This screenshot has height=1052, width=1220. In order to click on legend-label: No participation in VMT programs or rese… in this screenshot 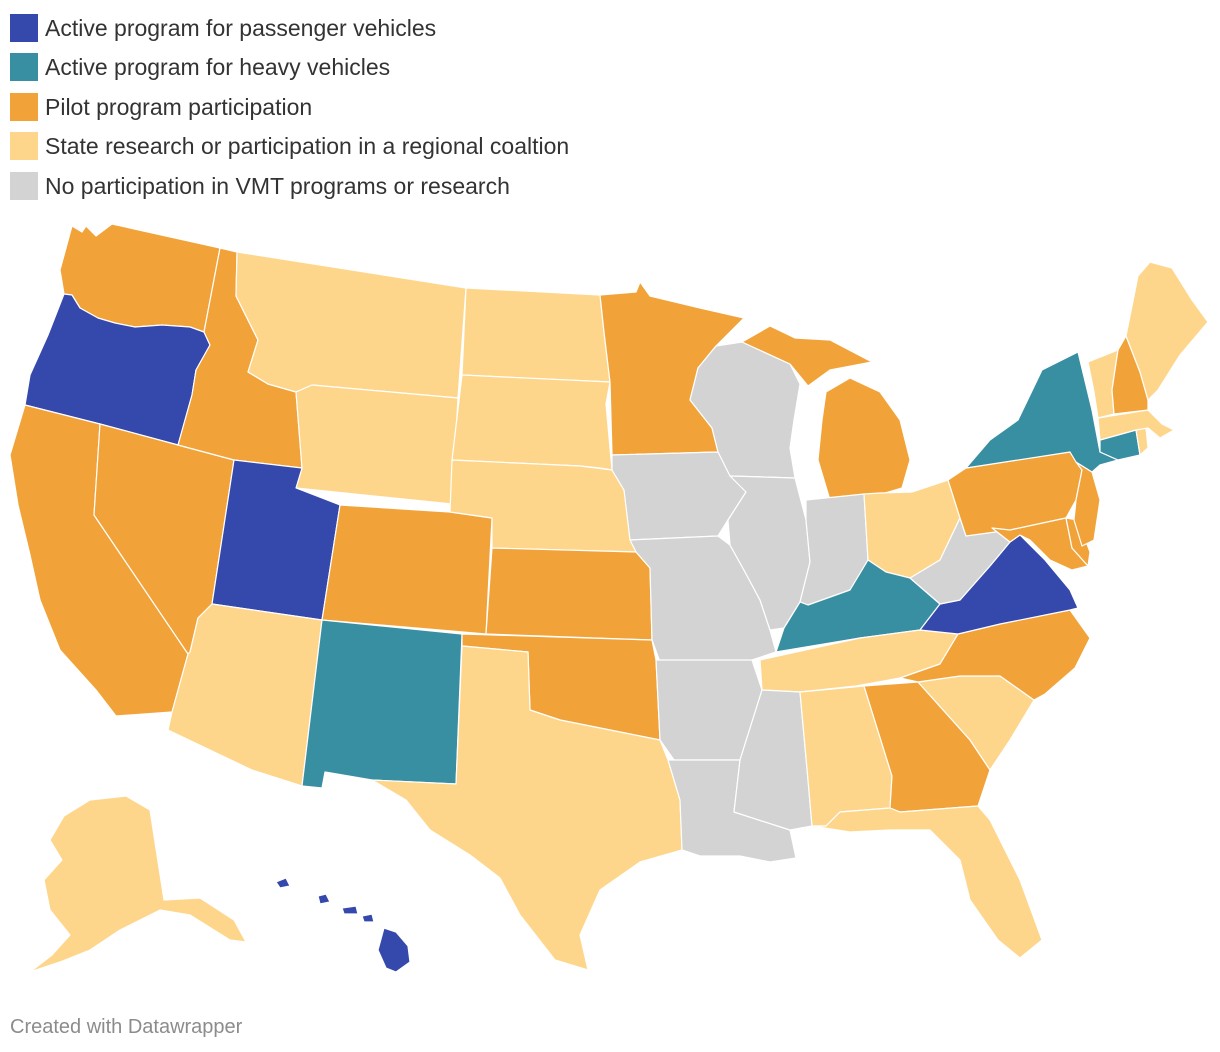, I will do `click(277, 185)`.